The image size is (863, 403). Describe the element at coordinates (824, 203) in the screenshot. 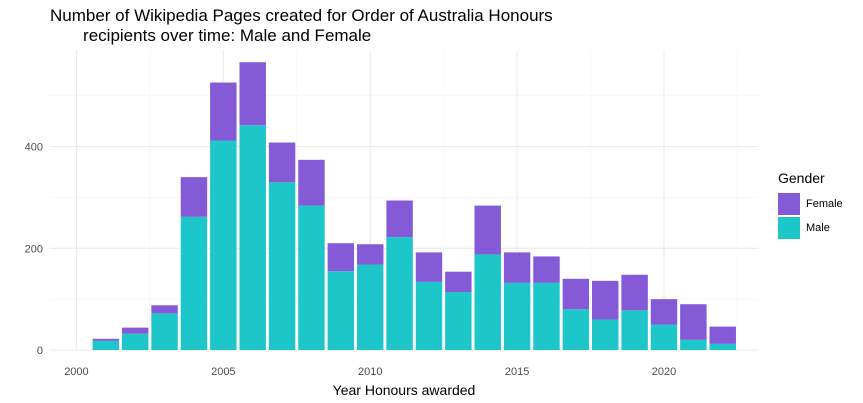

I see `legend-label-female: Female` at that location.